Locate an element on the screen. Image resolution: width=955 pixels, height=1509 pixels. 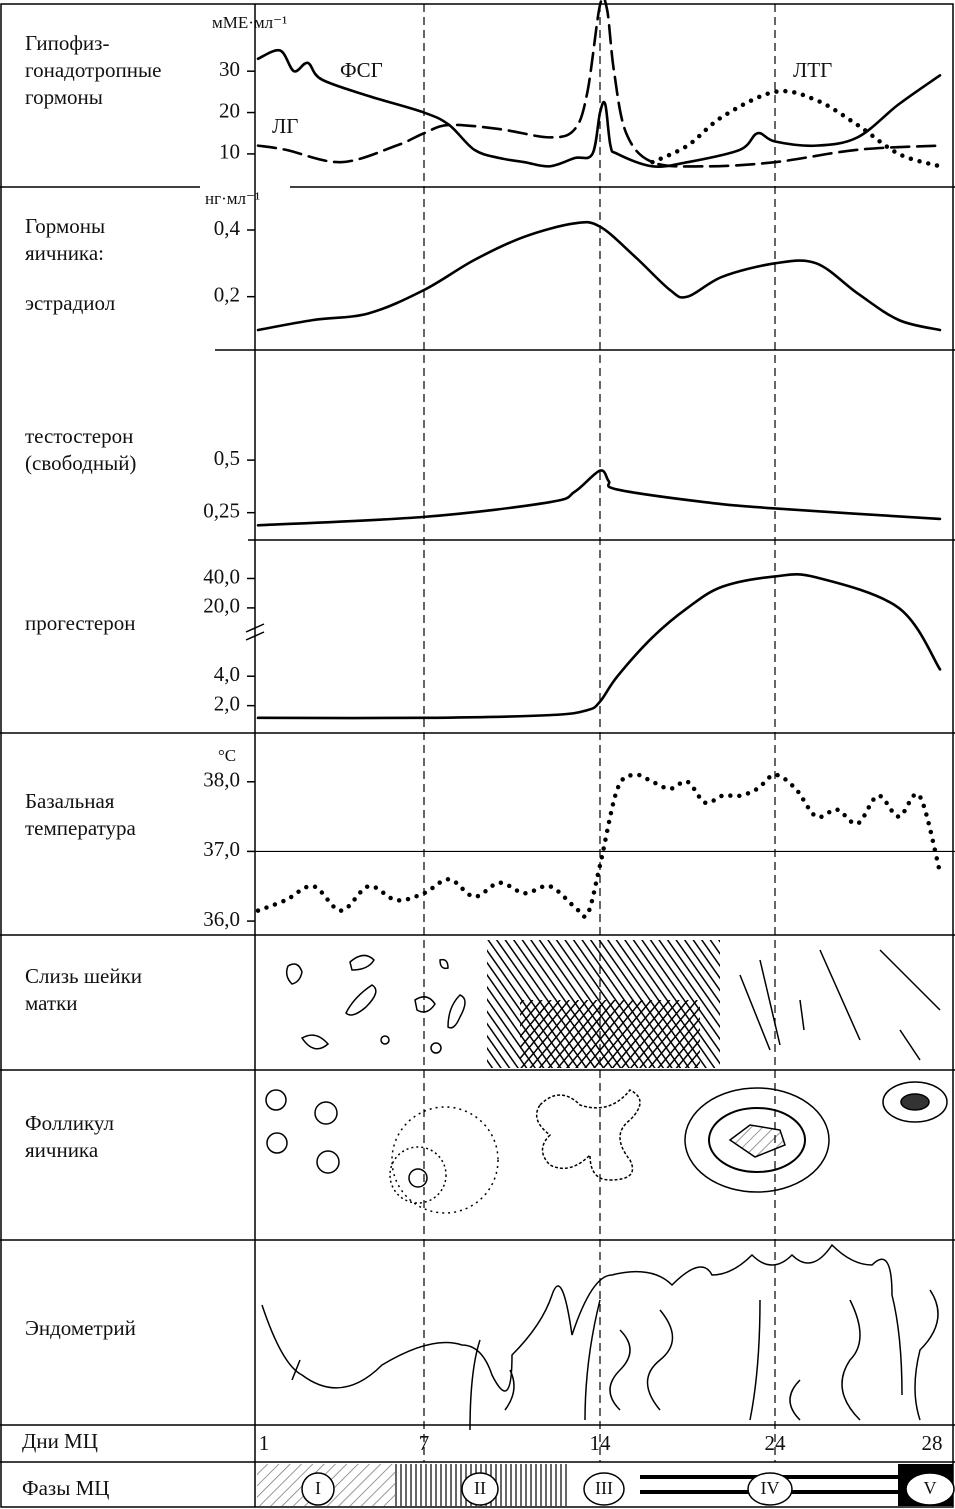
panel-group-label: яичника: is located at coordinates (64, 253).